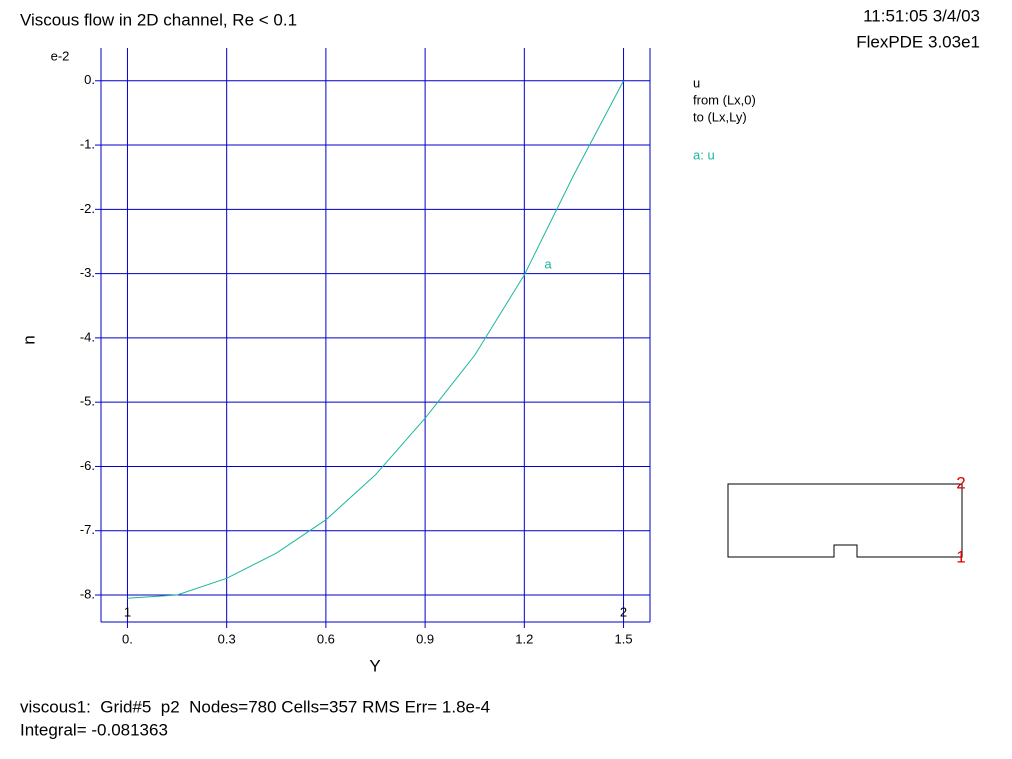 This screenshot has width=1012, height=759. Describe the element at coordinates (87, 465) in the screenshot. I see `y-tick-label: -6.` at that location.